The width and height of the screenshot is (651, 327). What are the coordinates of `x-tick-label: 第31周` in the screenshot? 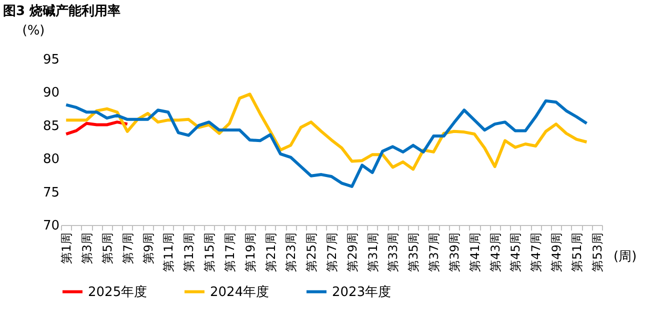 It's located at (373, 252).